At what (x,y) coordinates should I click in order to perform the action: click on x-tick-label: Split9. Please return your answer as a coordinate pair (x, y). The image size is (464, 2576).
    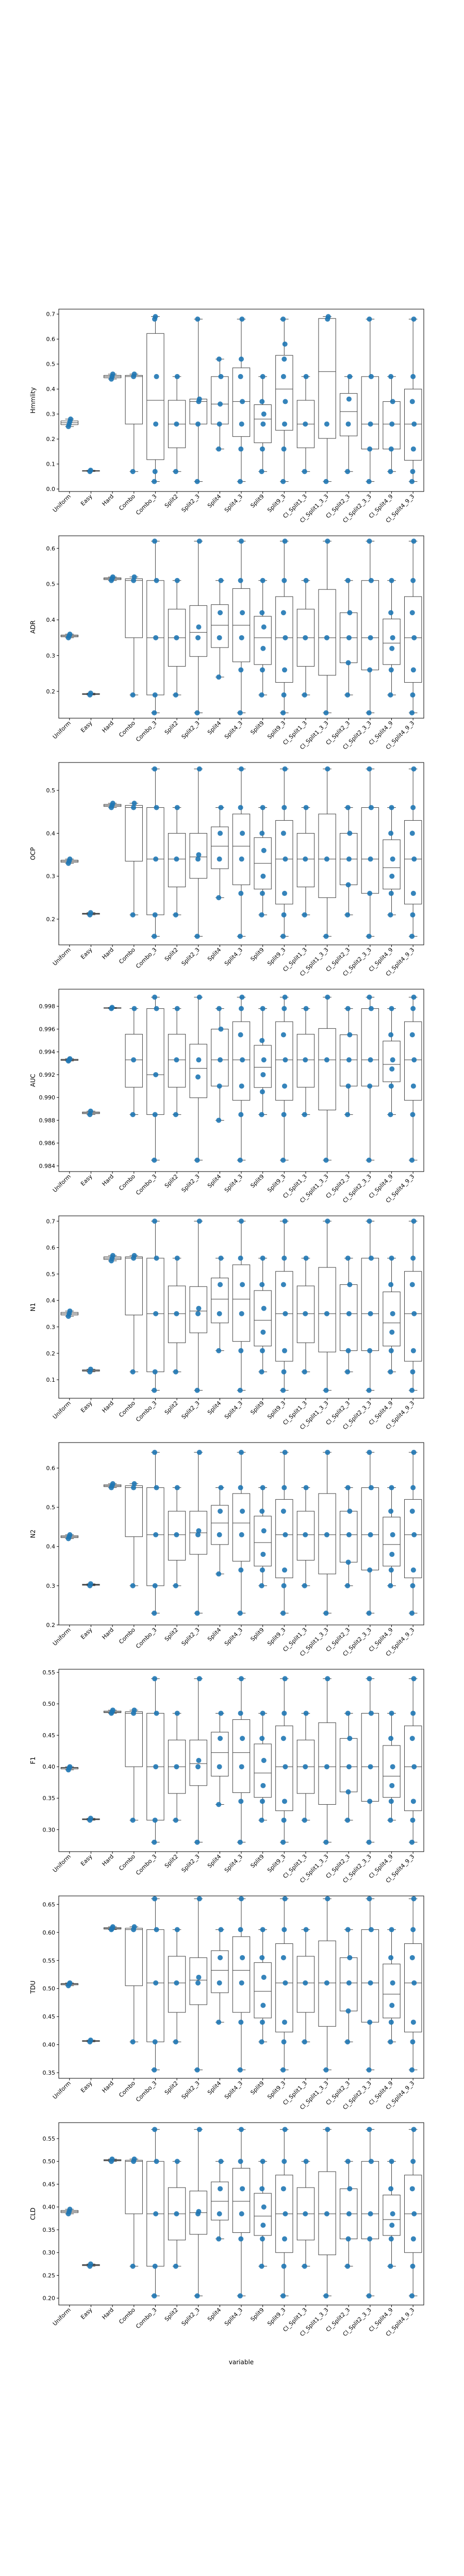
    Looking at the image, I should click on (257, 728).